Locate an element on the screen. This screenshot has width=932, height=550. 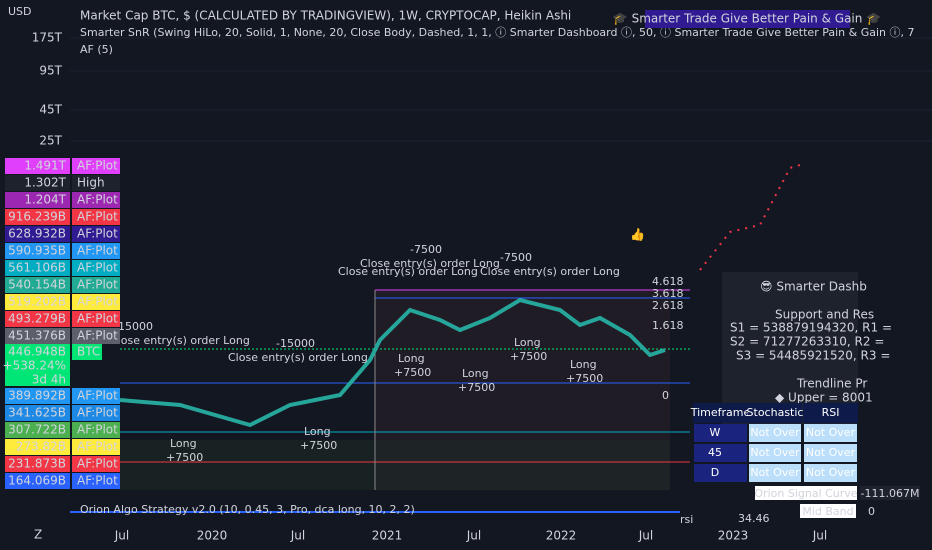
label-tag: High is located at coordinates (91, 183).